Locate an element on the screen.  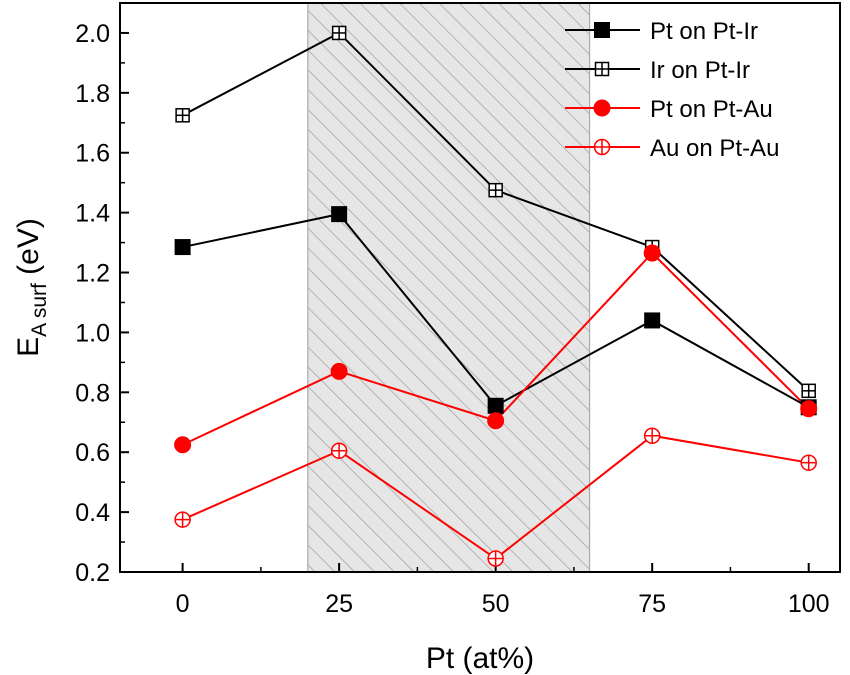
legend-label: Pt on Pt-Ir is located at coordinates (704, 31).